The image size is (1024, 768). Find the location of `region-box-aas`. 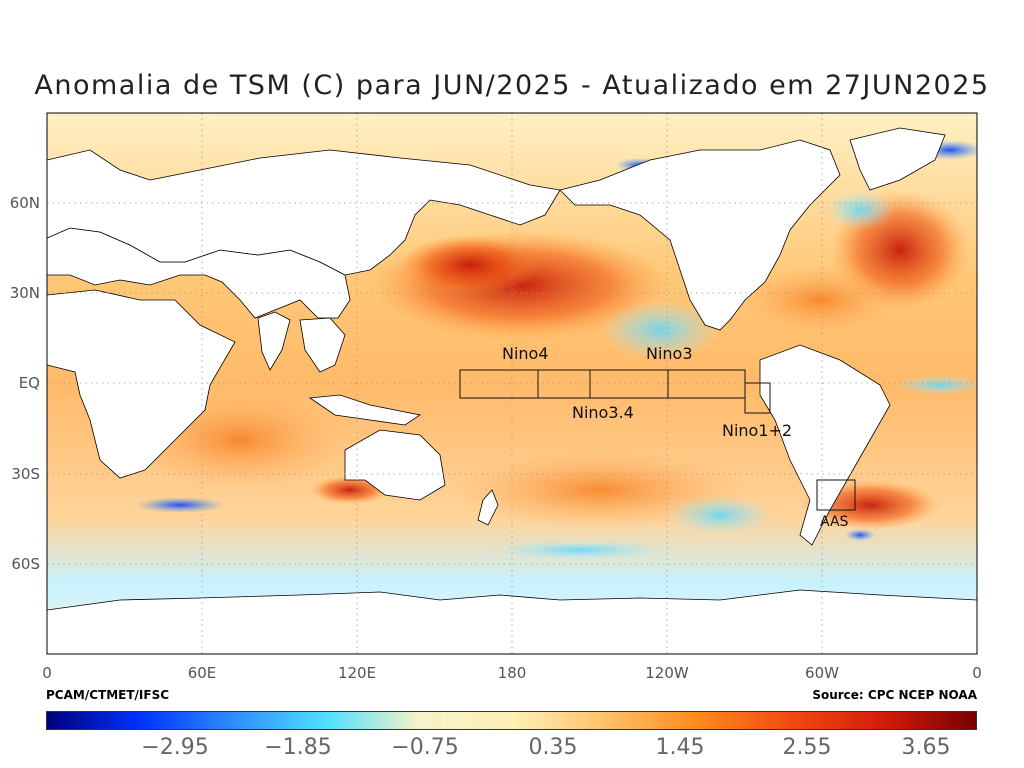

region-box-aas is located at coordinates (836, 495).